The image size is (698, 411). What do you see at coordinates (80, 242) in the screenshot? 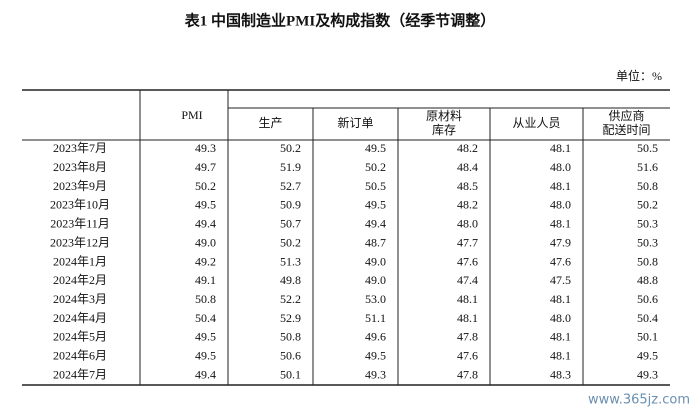
I see `row-label: 2023年12月` at bounding box center [80, 242].